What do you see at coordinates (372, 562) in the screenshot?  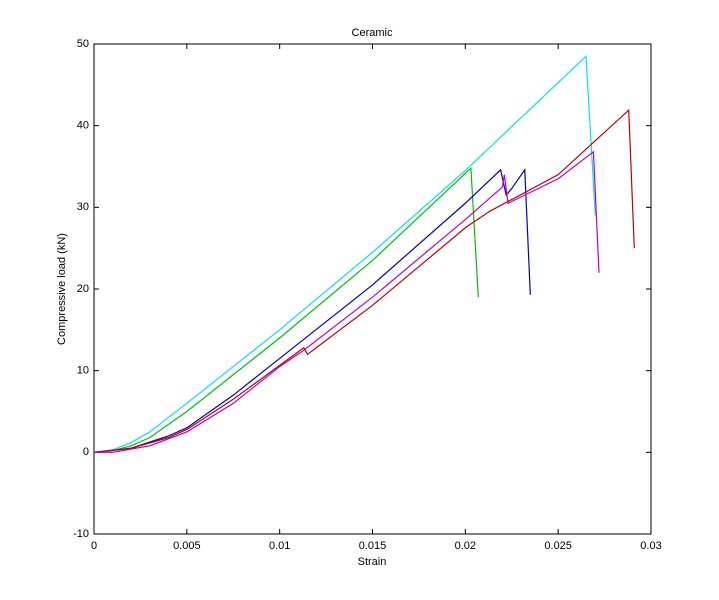 I see `x-axis-label: Strain` at bounding box center [372, 562].